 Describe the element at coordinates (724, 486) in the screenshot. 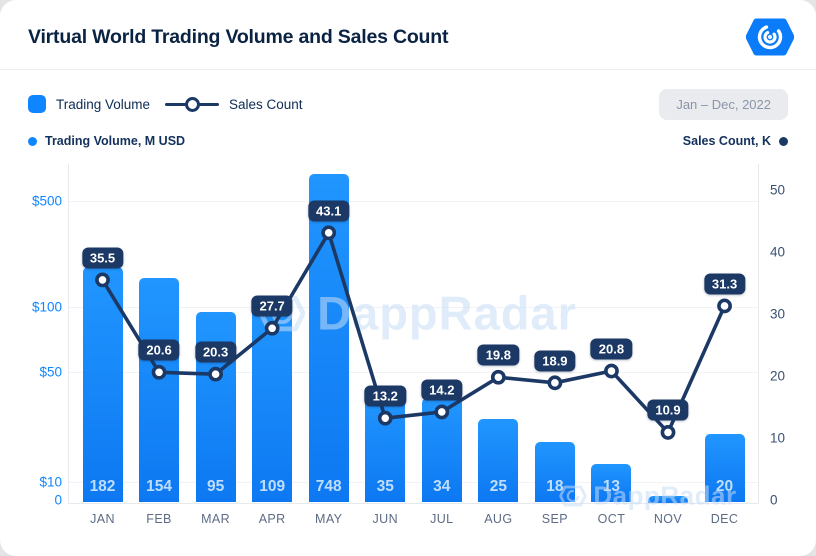

I see `bar-value-label: 20` at that location.